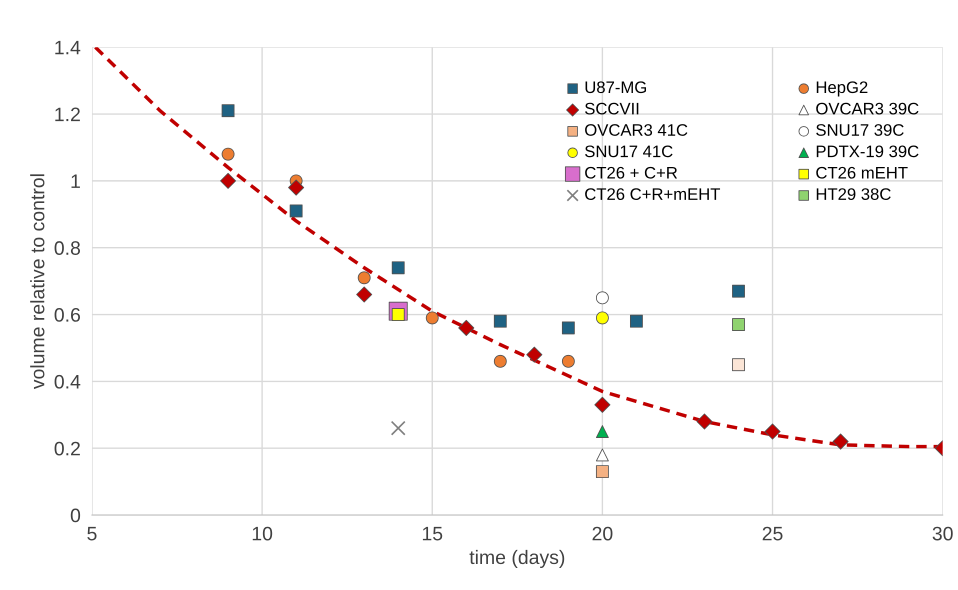  What do you see at coordinates (942, 533) in the screenshot?
I see `x-tick-label: 30` at bounding box center [942, 533].